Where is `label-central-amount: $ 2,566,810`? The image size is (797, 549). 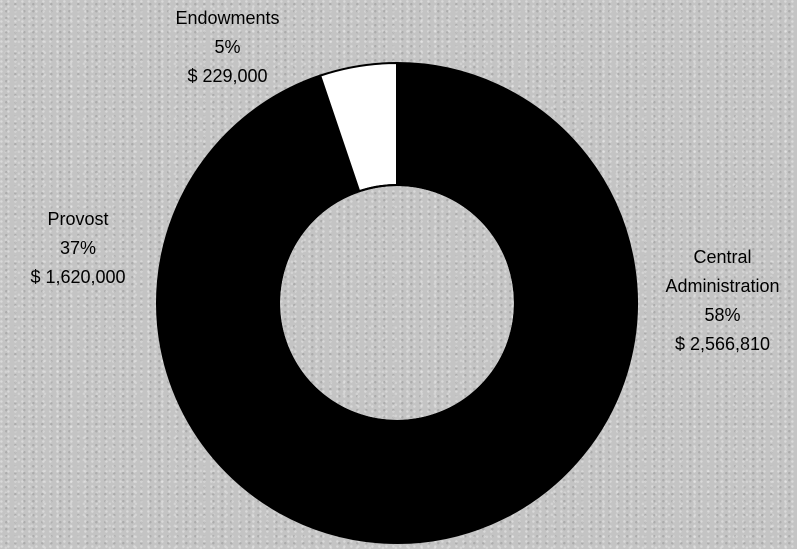 label-central-amount: $ 2,566,810 is located at coordinates (722, 344).